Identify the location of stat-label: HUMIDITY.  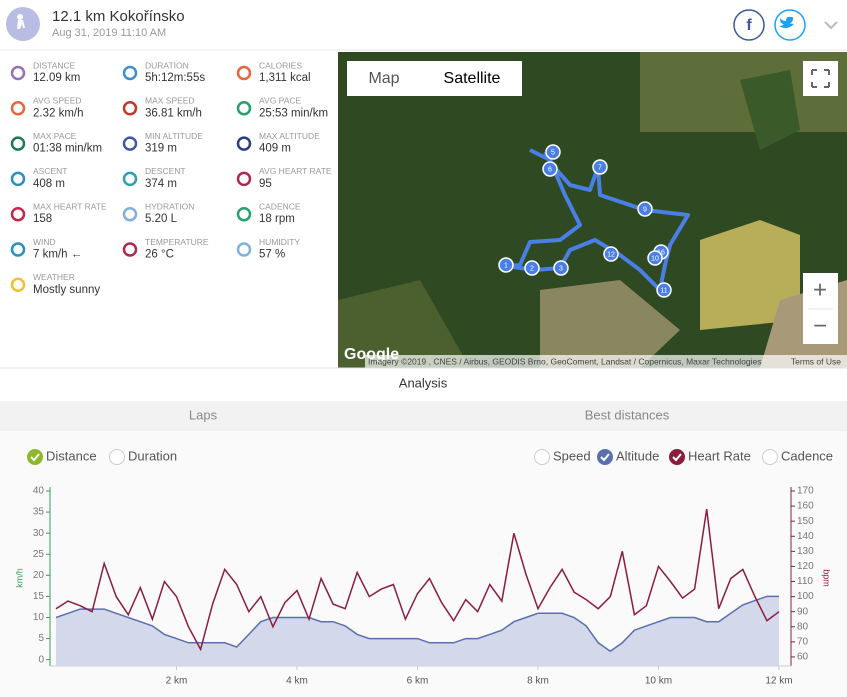
(279, 242).